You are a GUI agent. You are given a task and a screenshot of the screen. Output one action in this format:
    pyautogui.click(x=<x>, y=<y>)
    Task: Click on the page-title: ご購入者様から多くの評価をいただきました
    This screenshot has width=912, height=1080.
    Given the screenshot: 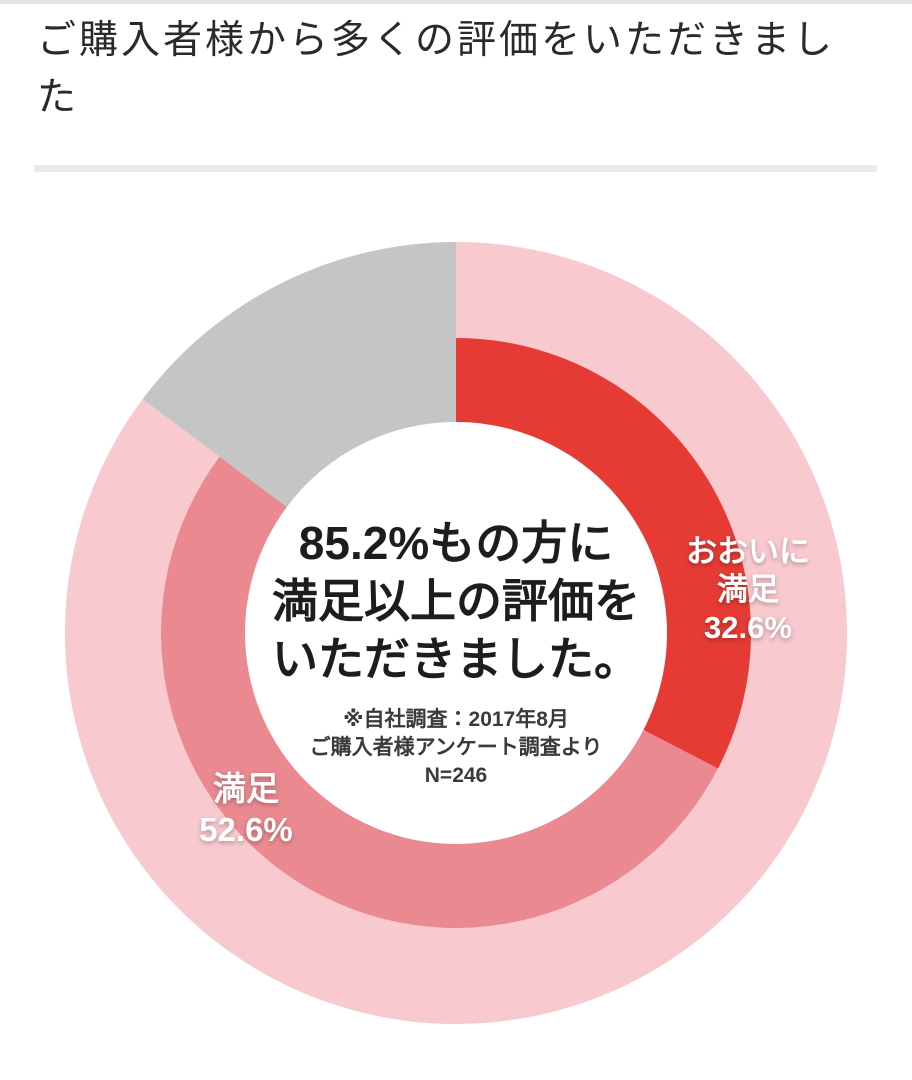 What is the action you would take?
    pyautogui.click(x=436, y=69)
    